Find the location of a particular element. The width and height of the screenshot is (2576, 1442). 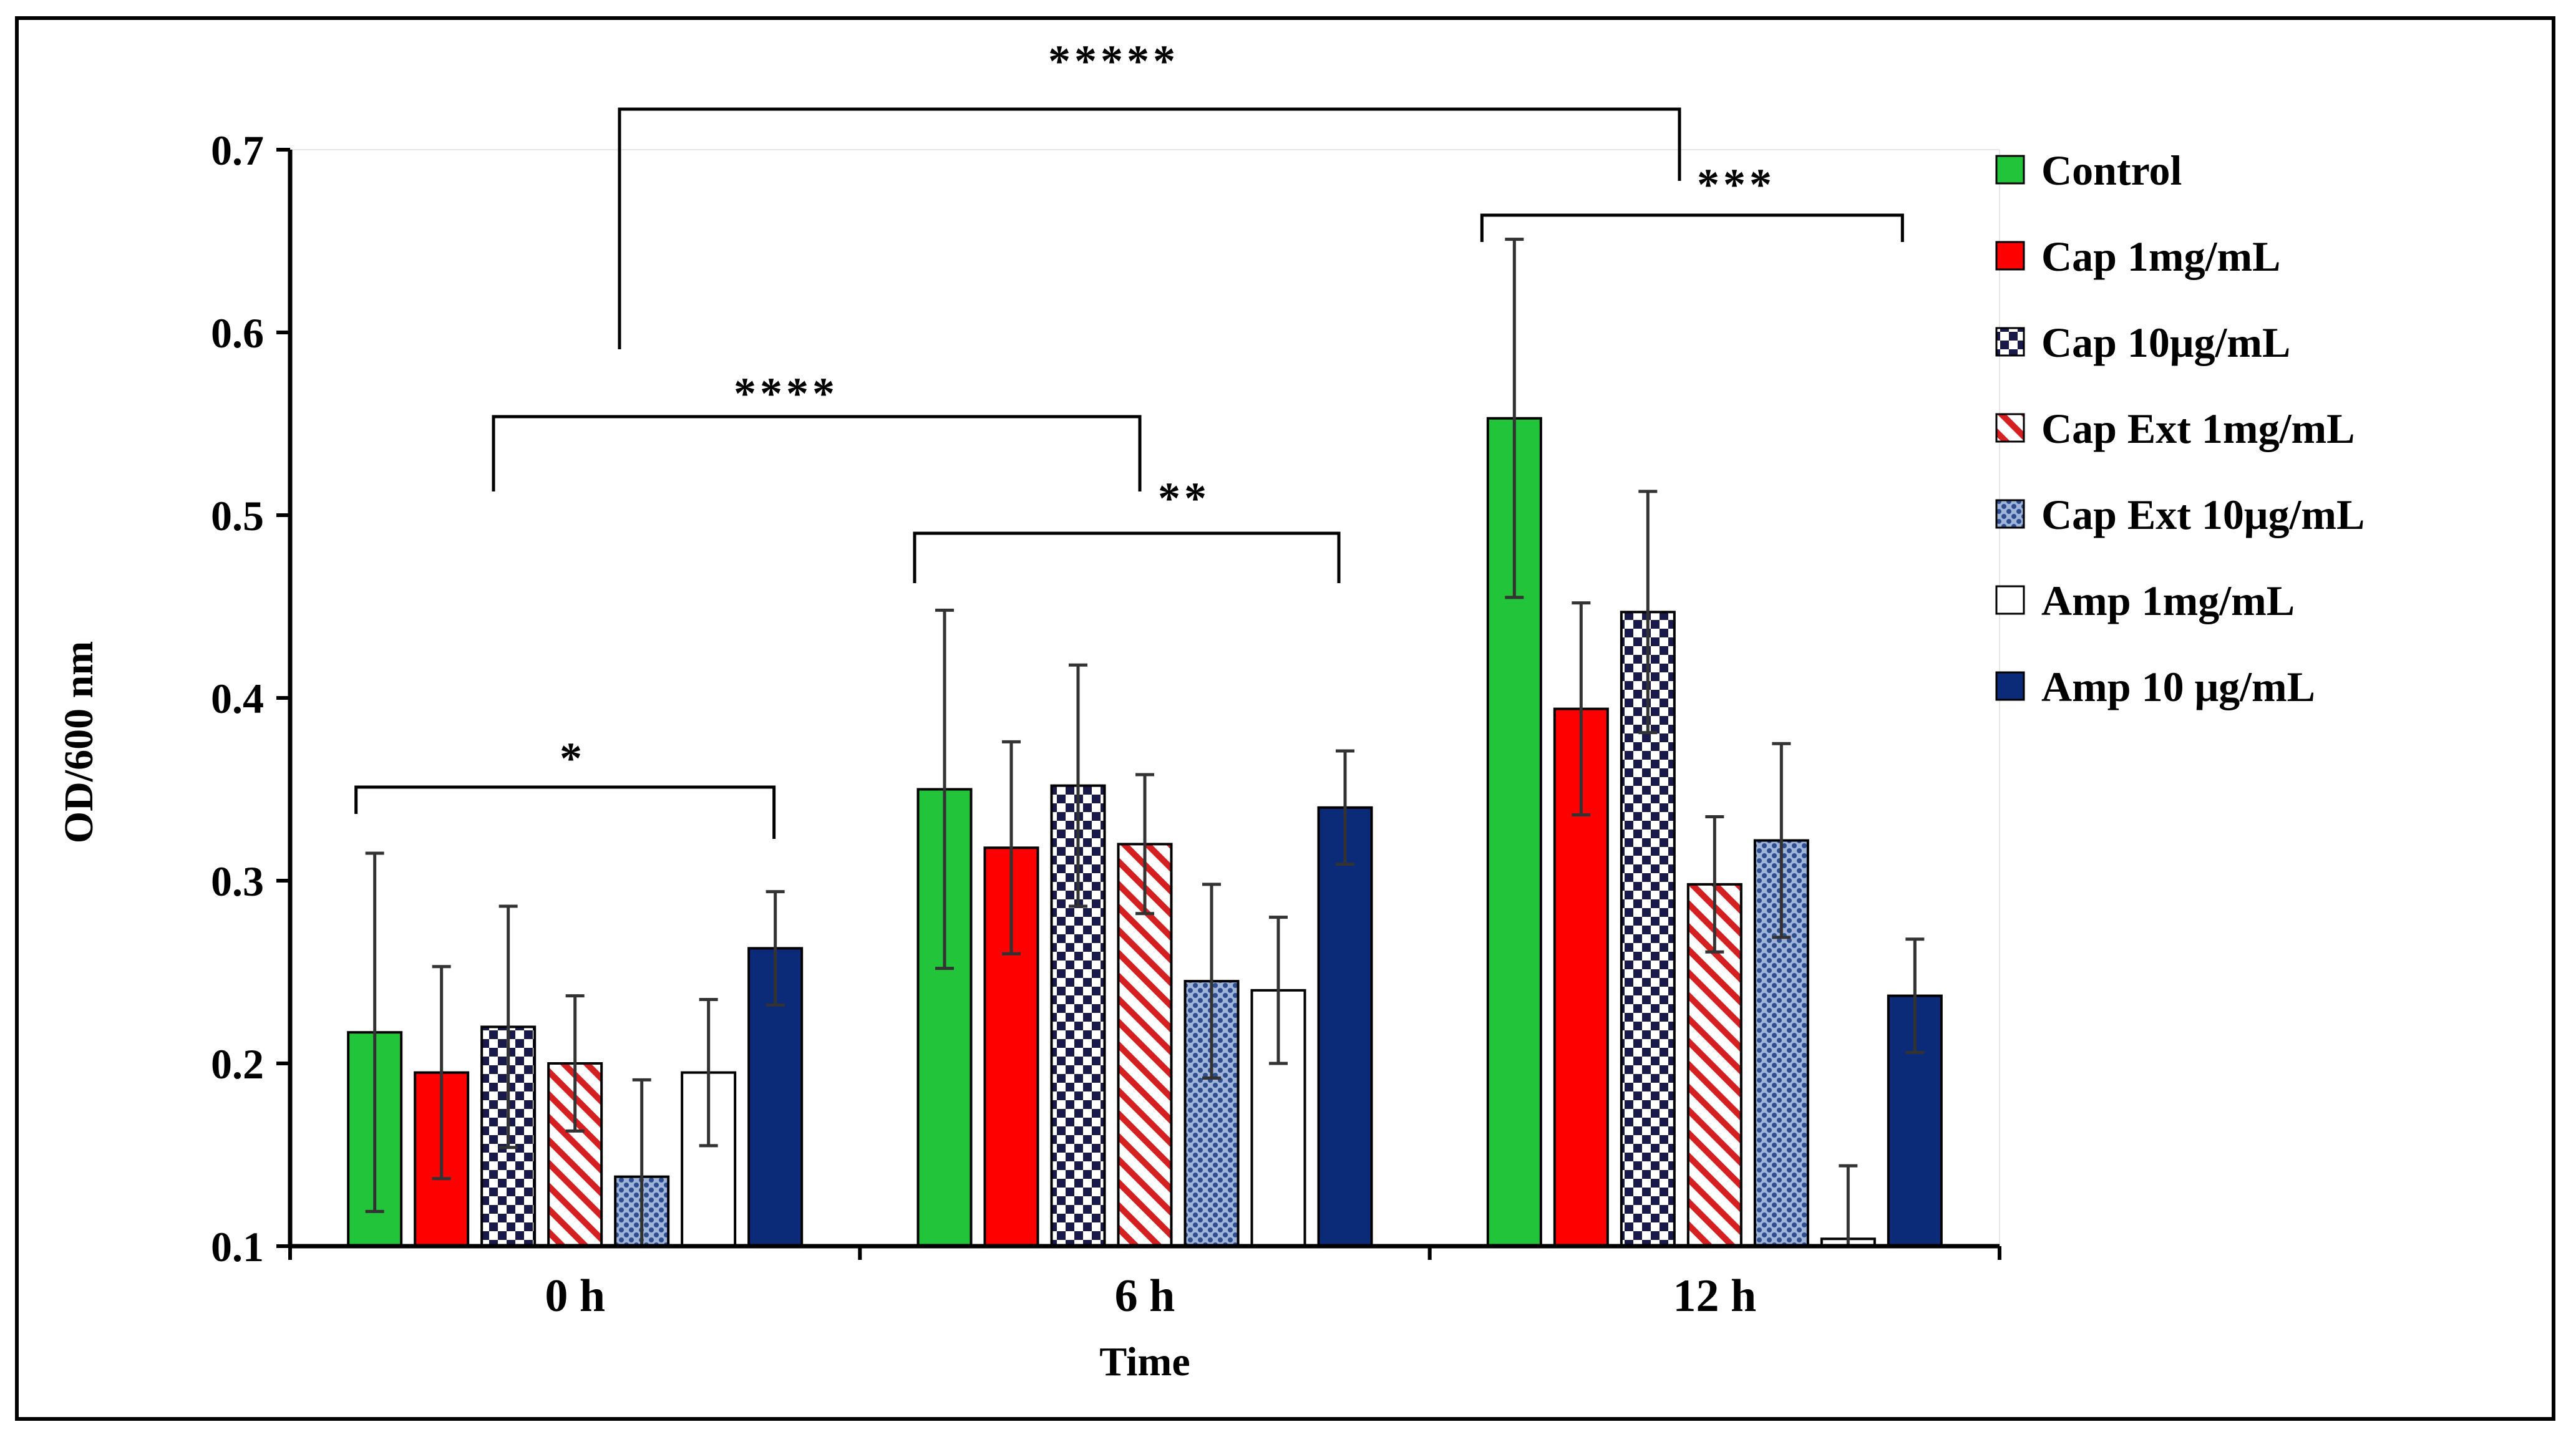

y-axis-title: OD/600 nm is located at coordinates (79, 742).